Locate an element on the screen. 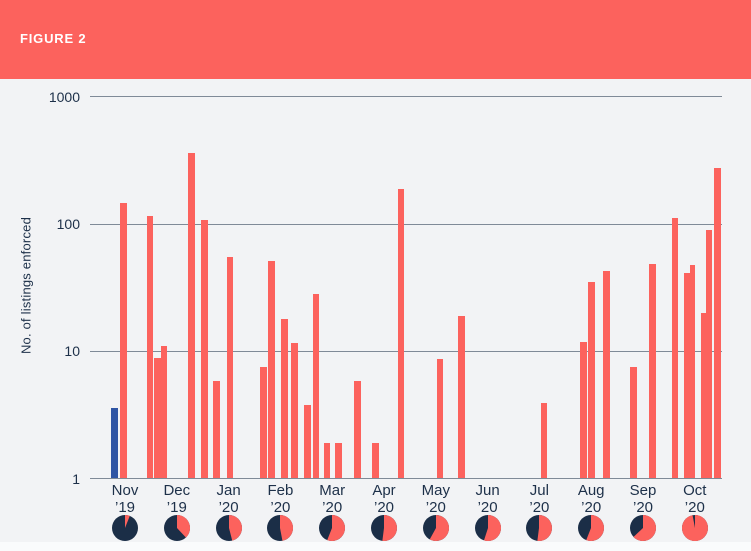 The image size is (751, 551). month-label-apr-20: Apr ’20 is located at coordinates (384, 499).